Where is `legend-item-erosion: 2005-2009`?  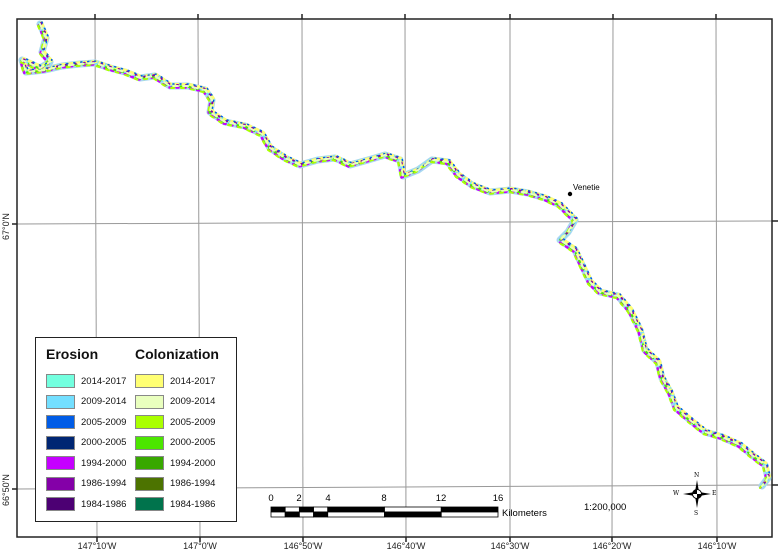
legend-item-erosion: 2005-2009 is located at coordinates (86, 422).